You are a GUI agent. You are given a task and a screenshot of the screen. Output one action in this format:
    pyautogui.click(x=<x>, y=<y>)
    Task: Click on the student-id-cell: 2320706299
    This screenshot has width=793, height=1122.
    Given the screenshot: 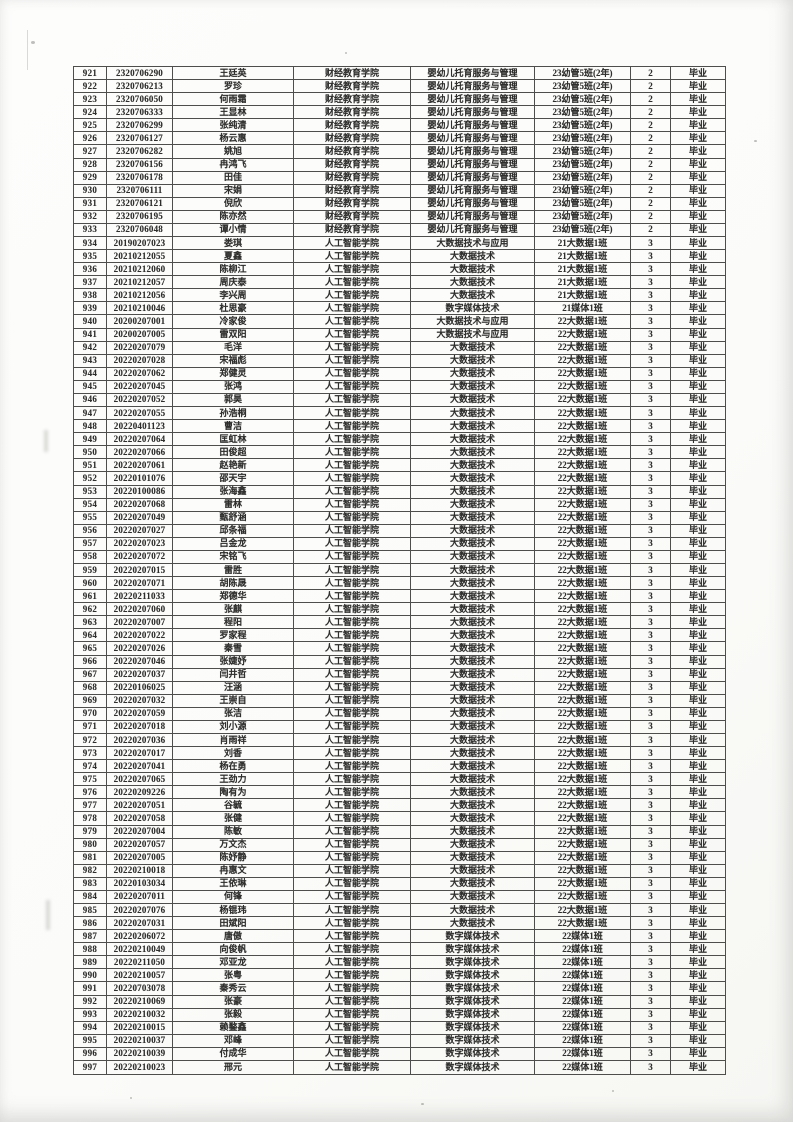 What is the action you would take?
    pyautogui.click(x=139, y=125)
    